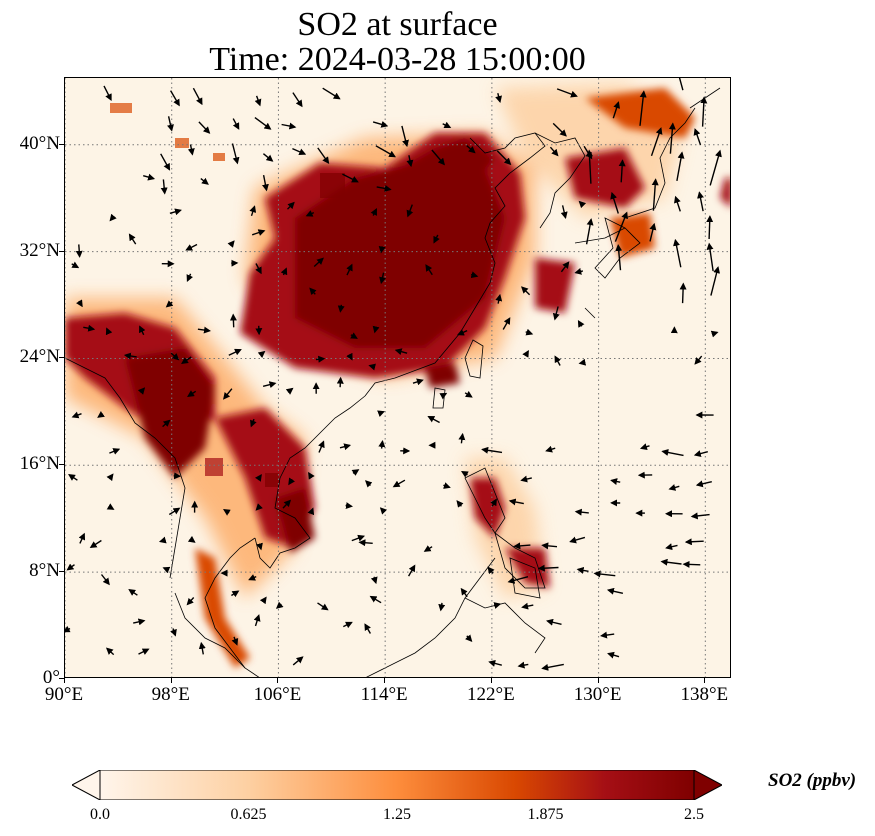 This screenshot has width=875, height=836. I want to click on longitude-tick-label: 138°E, so click(704, 694).